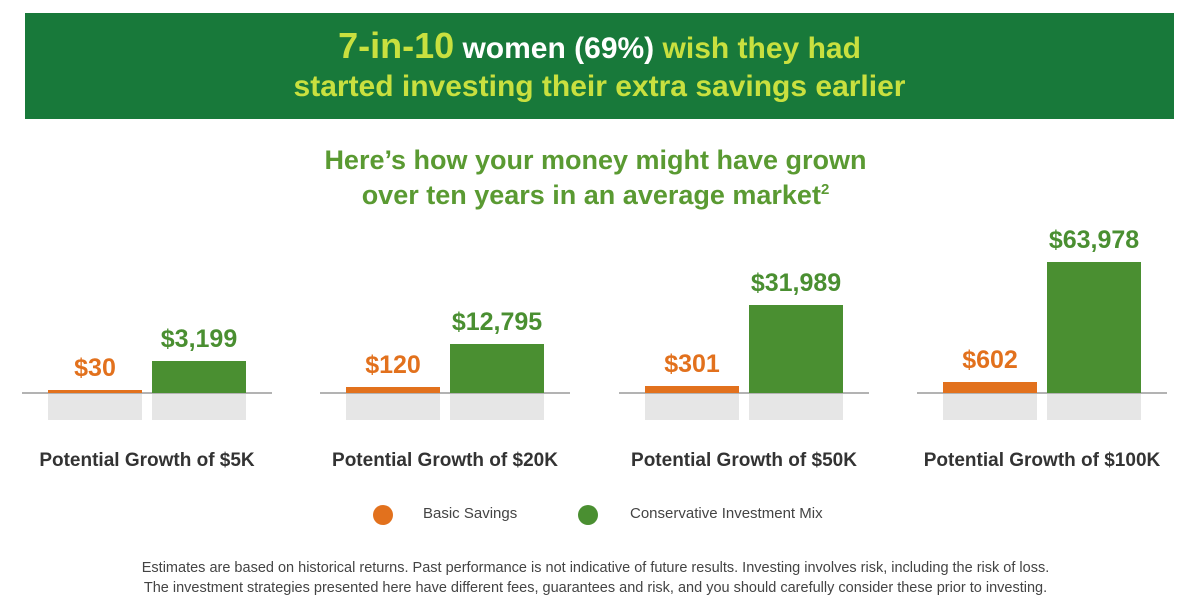 The image size is (1191, 616). I want to click on legend-conservative-label: Conservative Investment Mix, so click(726, 513).